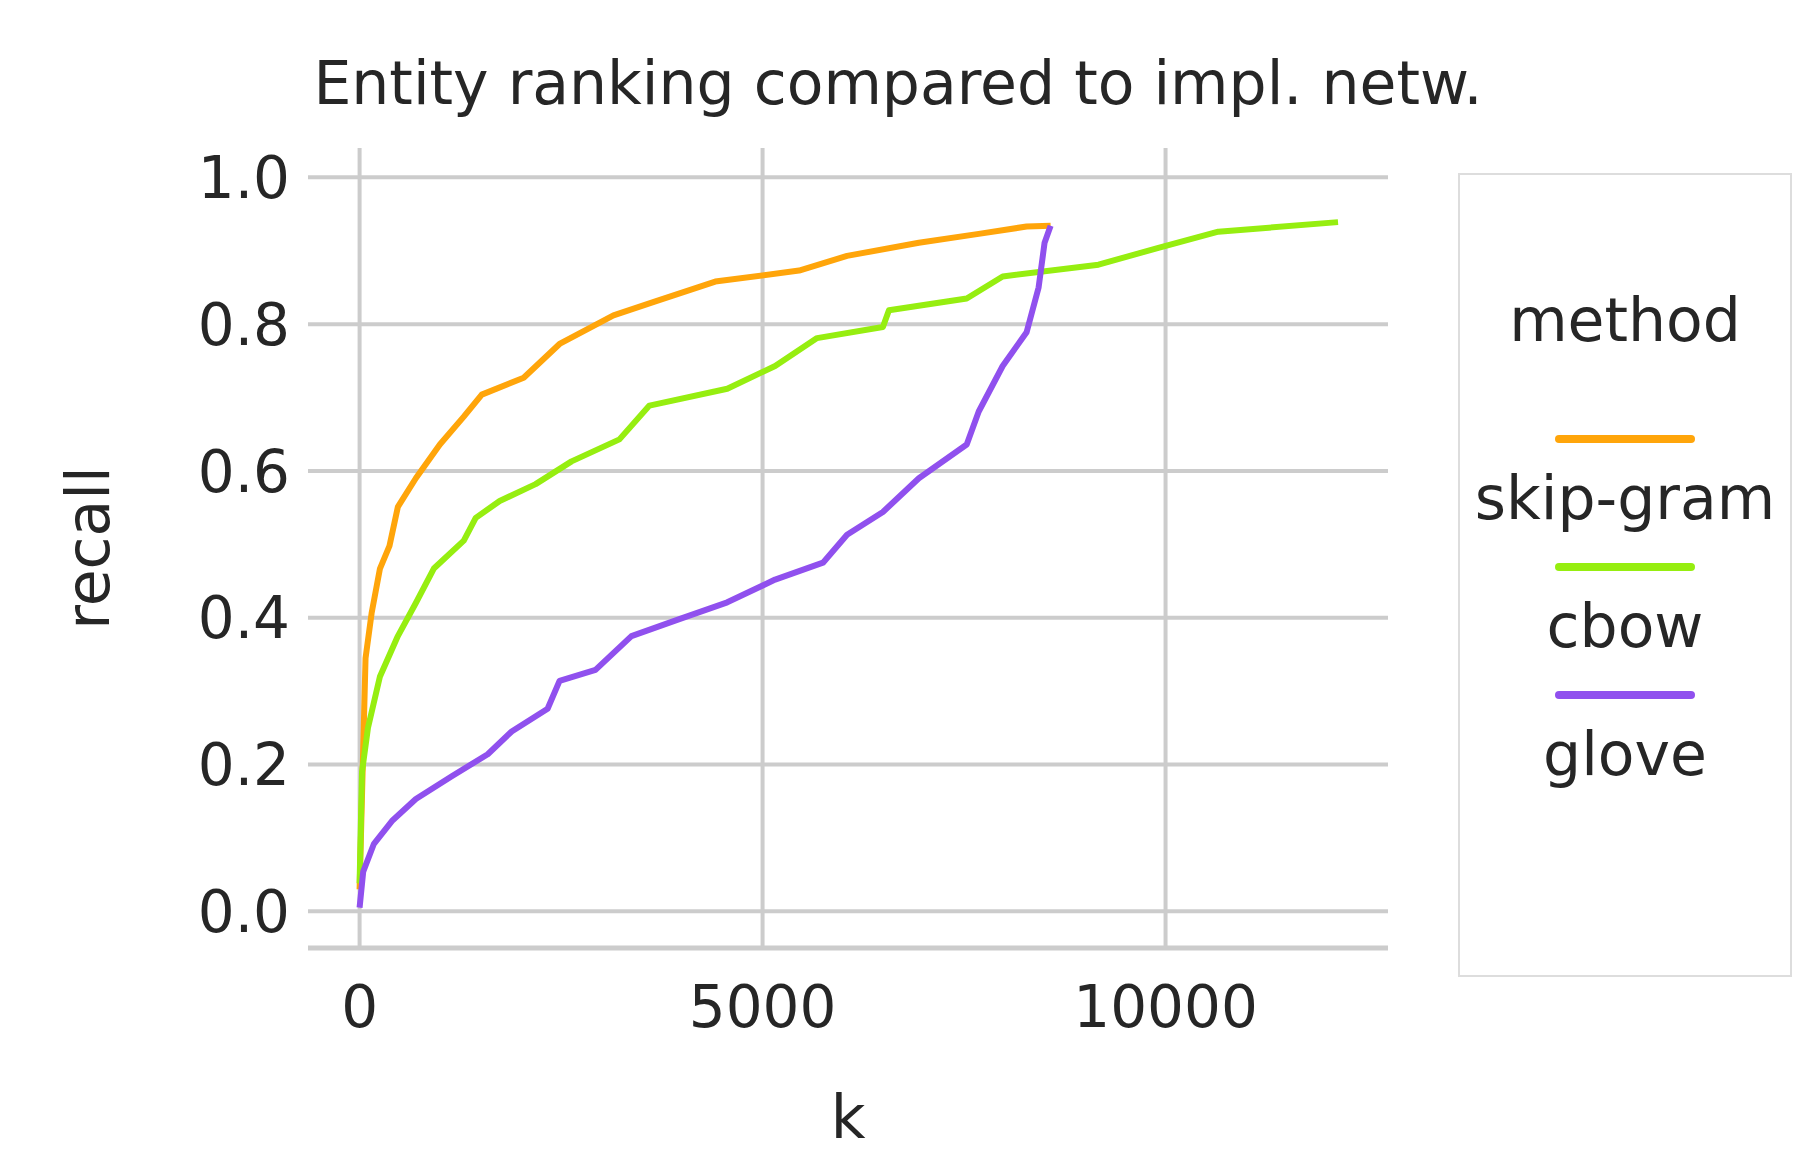 This screenshot has width=1809, height=1160. What do you see at coordinates (243, 765) in the screenshot?
I see `y-tick-label: 0.2` at bounding box center [243, 765].